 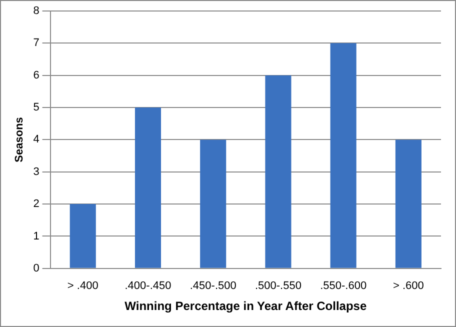 I want to click on y-tick-label: 3, so click(x=36, y=172).